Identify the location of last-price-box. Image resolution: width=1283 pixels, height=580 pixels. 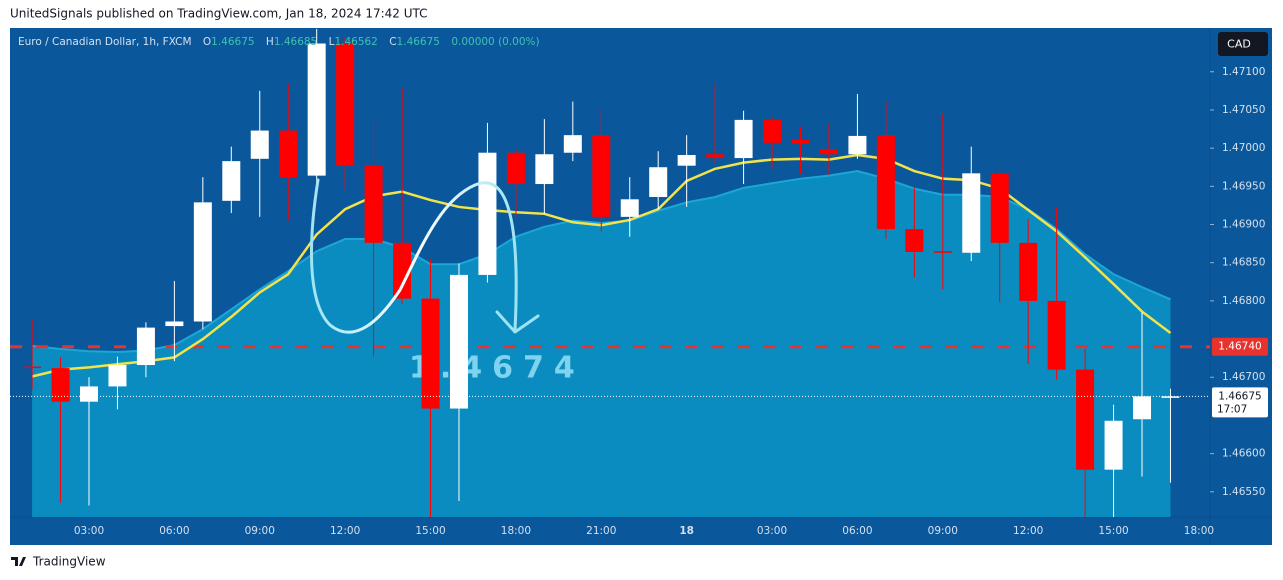
(1240, 402).